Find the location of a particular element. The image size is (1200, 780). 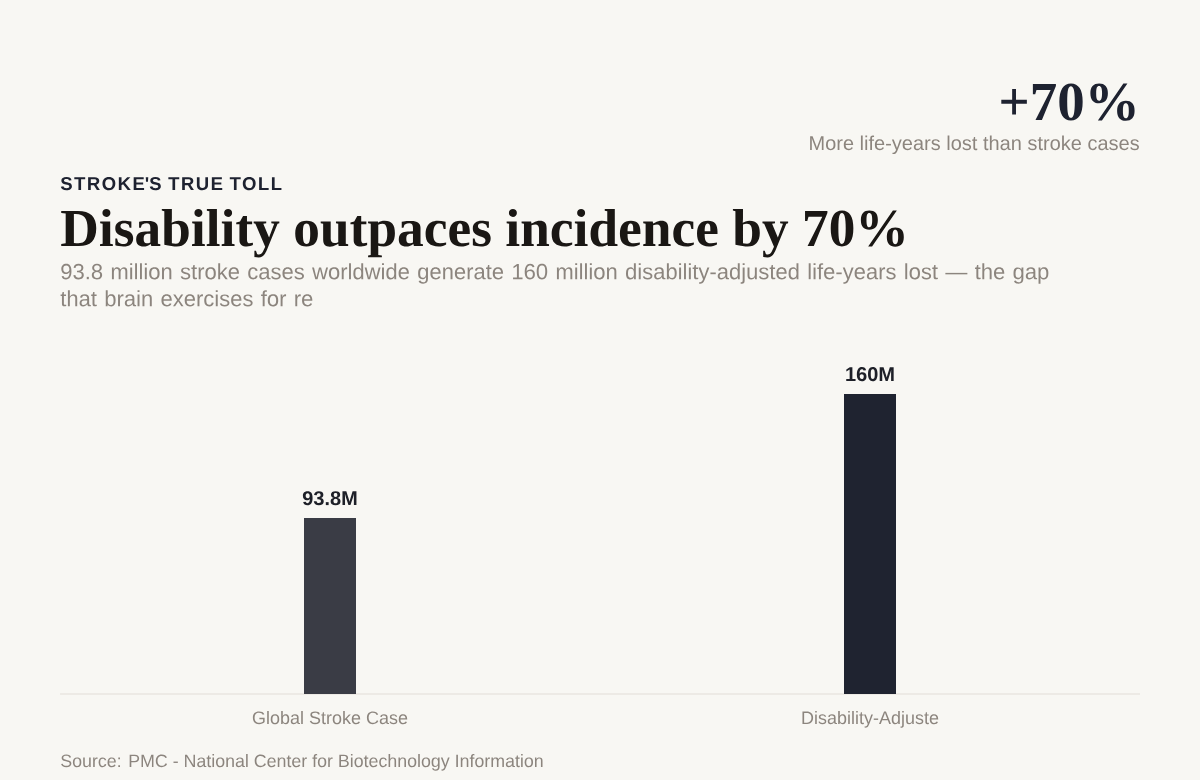

x-tick-label: Global Stroke Case is located at coordinates (330, 717).